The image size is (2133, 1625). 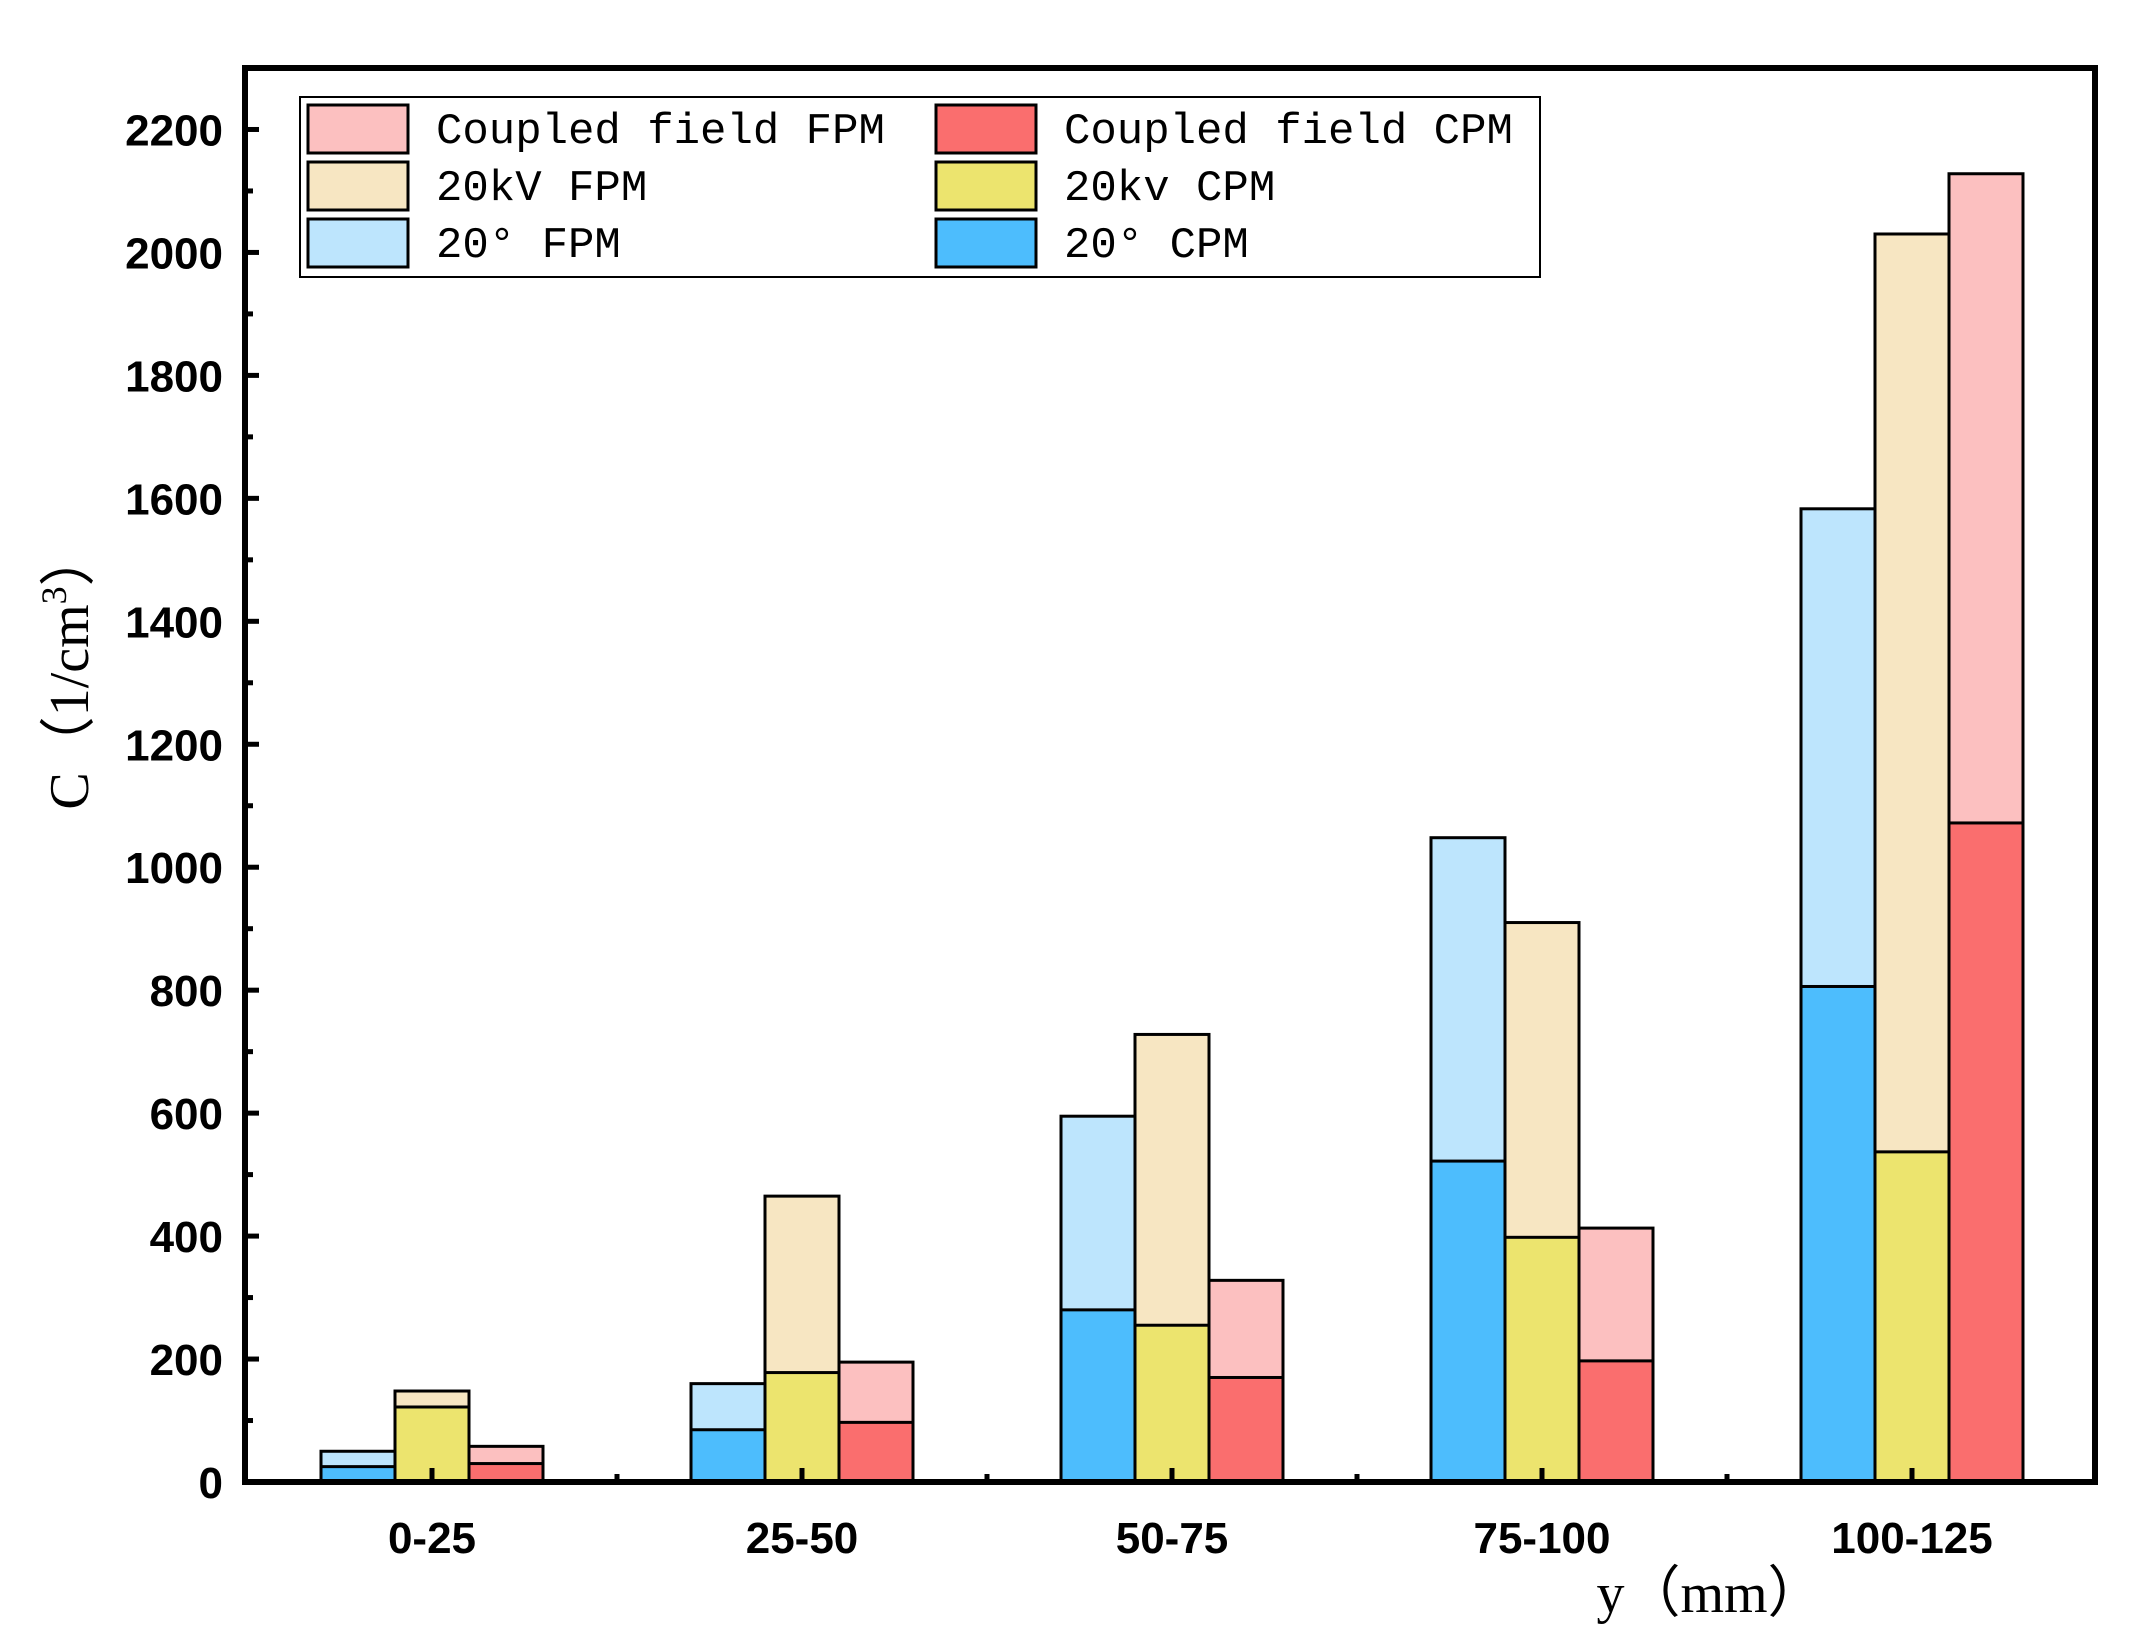 I want to click on legend-label: 20° FPM, so click(x=528, y=246).